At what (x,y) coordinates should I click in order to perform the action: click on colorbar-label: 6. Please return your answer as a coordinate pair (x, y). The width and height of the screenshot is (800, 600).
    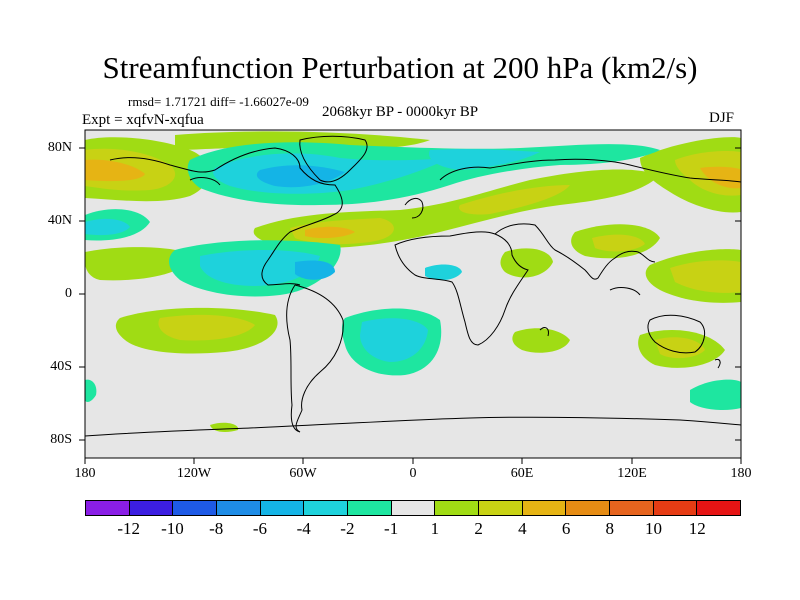
    Looking at the image, I should click on (566, 528).